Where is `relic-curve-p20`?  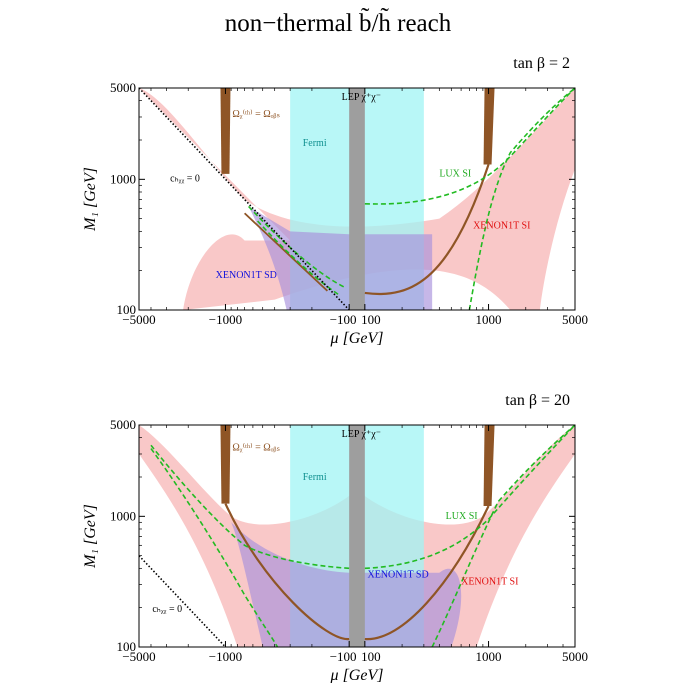
relic-curve-p20 is located at coordinates (357, 572).